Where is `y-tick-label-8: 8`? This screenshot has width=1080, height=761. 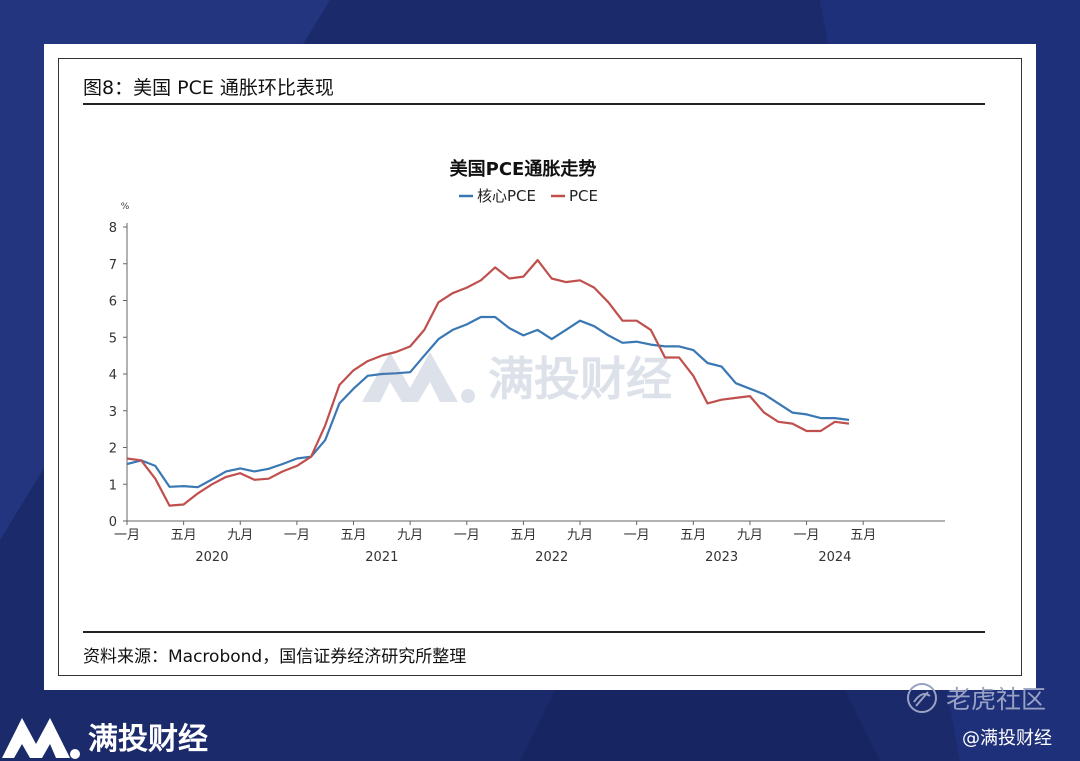 y-tick-label-8: 8 is located at coordinates (113, 228).